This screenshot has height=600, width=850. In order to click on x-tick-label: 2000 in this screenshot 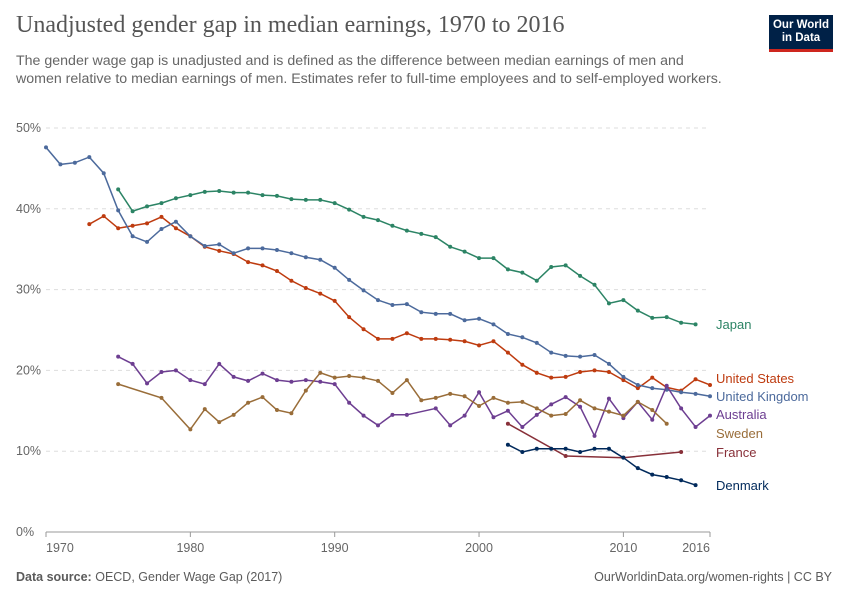, I will do `click(479, 548)`.